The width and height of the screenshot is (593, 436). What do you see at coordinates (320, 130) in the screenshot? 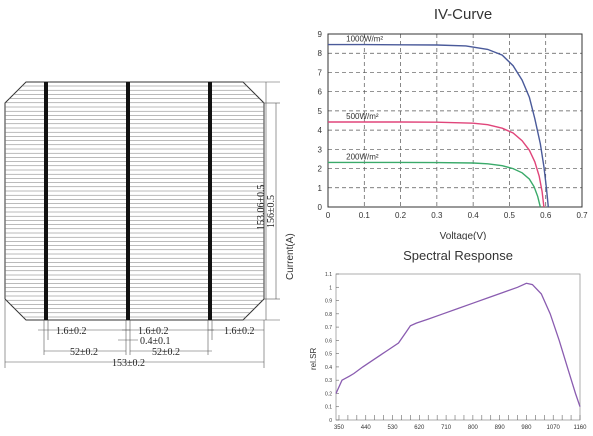
I see `iv-y-tick-label: 4` at bounding box center [320, 130].